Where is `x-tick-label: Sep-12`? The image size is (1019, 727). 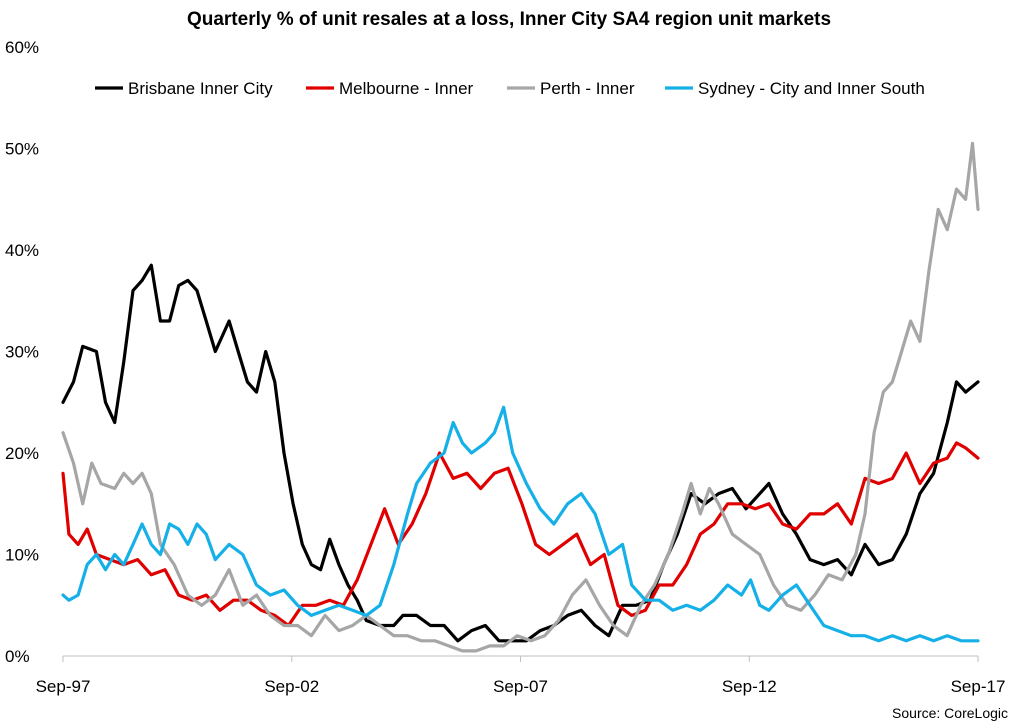 x-tick-label: Sep-12 is located at coordinates (749, 686).